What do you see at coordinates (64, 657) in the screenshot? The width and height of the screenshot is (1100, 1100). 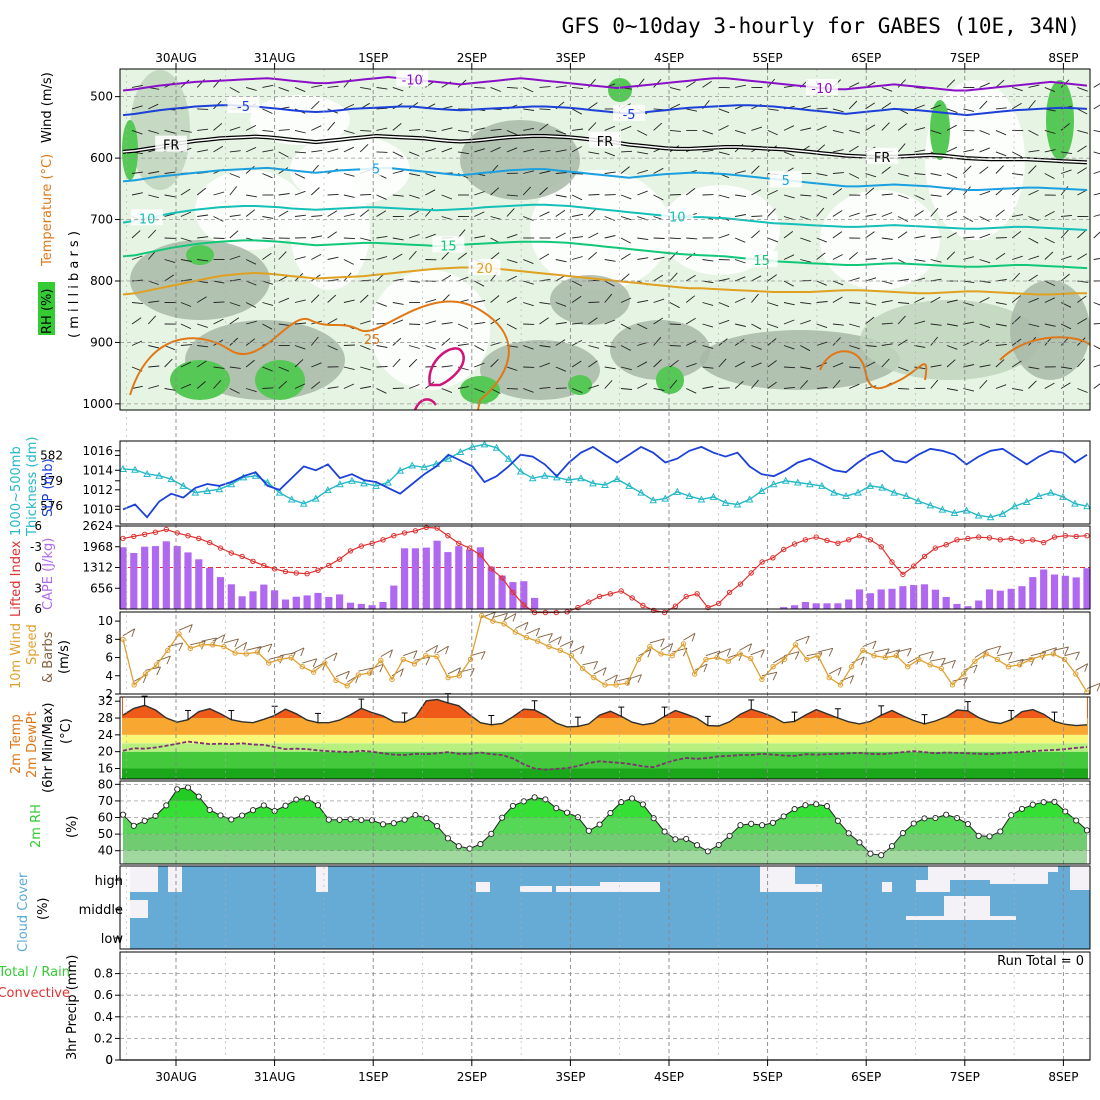 I see `ylabel-wind-units: (m/s)` at bounding box center [64, 657].